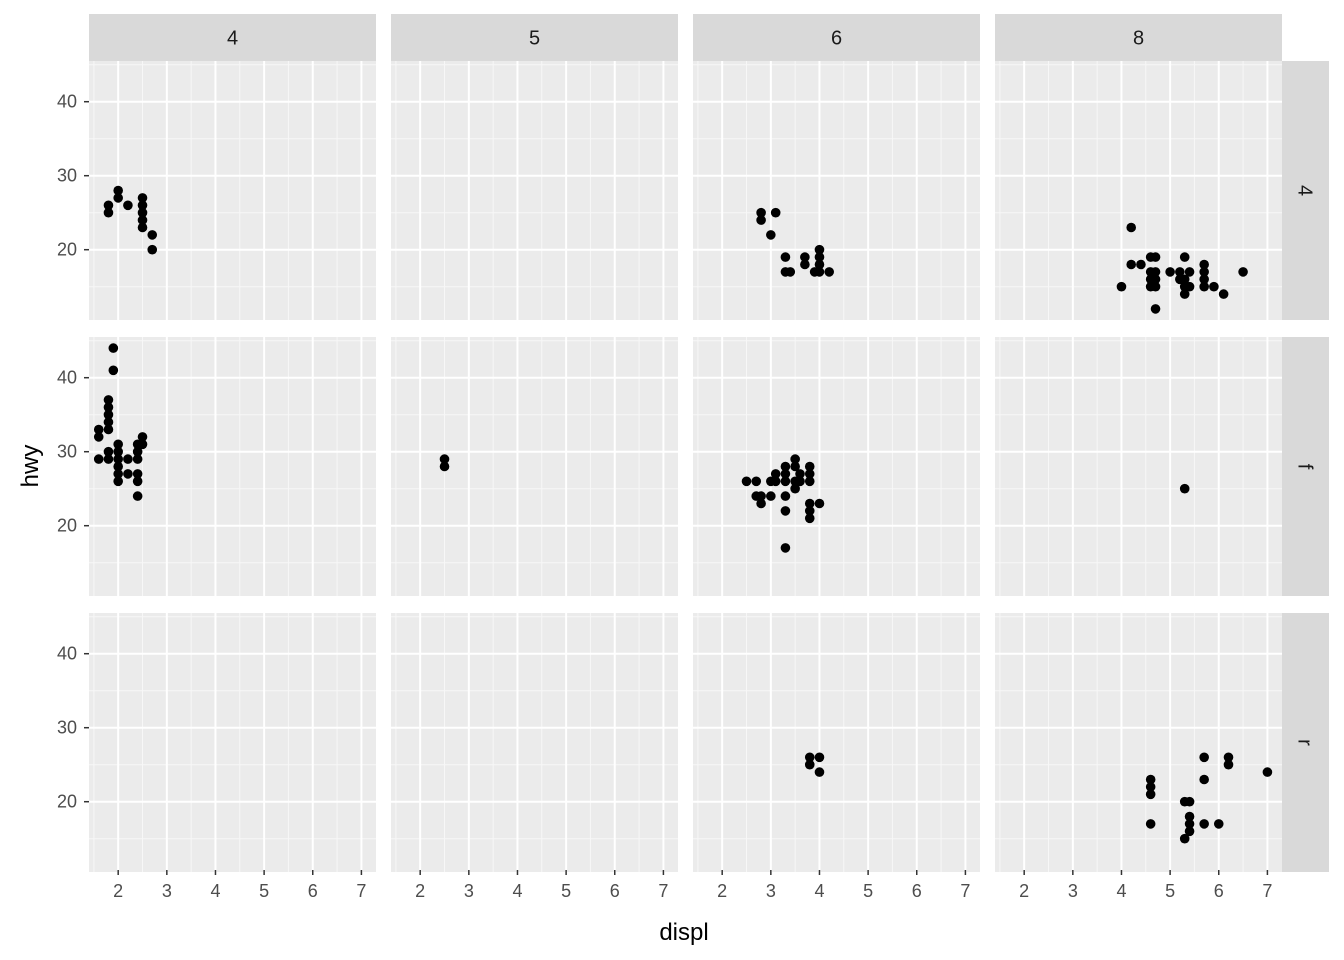 This screenshot has height=960, width=1344. Describe the element at coordinates (67, 176) in the screenshot. I see `y-tick-label: 30` at that location.